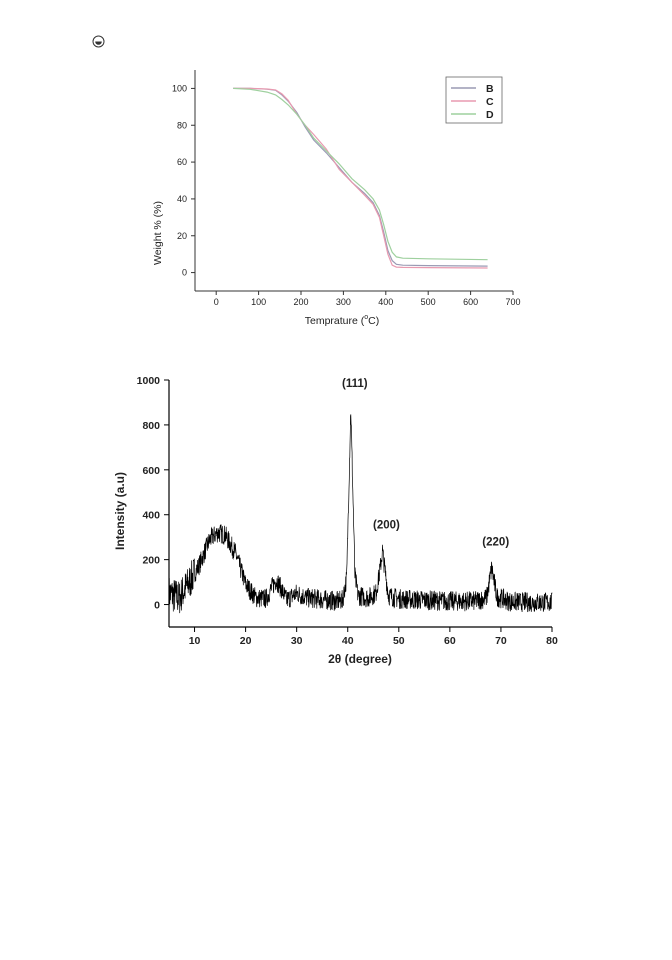 The height and width of the screenshot is (960, 672). Describe the element at coordinates (149, 381) in the screenshot. I see `xrd-y-tick-label: 1000` at that location.